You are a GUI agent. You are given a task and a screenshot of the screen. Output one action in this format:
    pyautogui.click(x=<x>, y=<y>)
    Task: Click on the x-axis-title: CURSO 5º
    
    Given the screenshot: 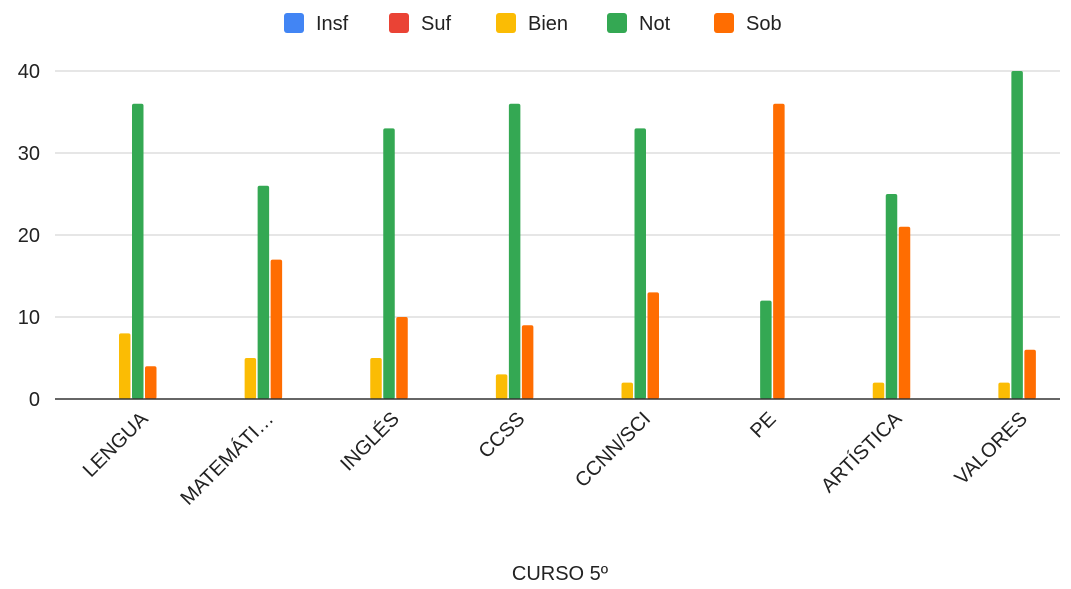 What is the action you would take?
    pyautogui.click(x=560, y=573)
    